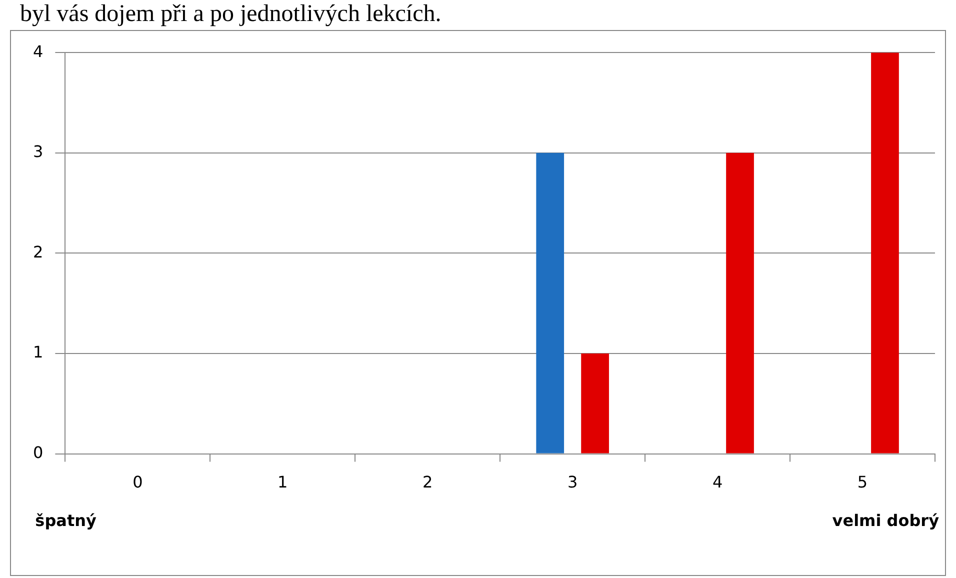  I want to click on x-tick-label: 1, so click(283, 482).